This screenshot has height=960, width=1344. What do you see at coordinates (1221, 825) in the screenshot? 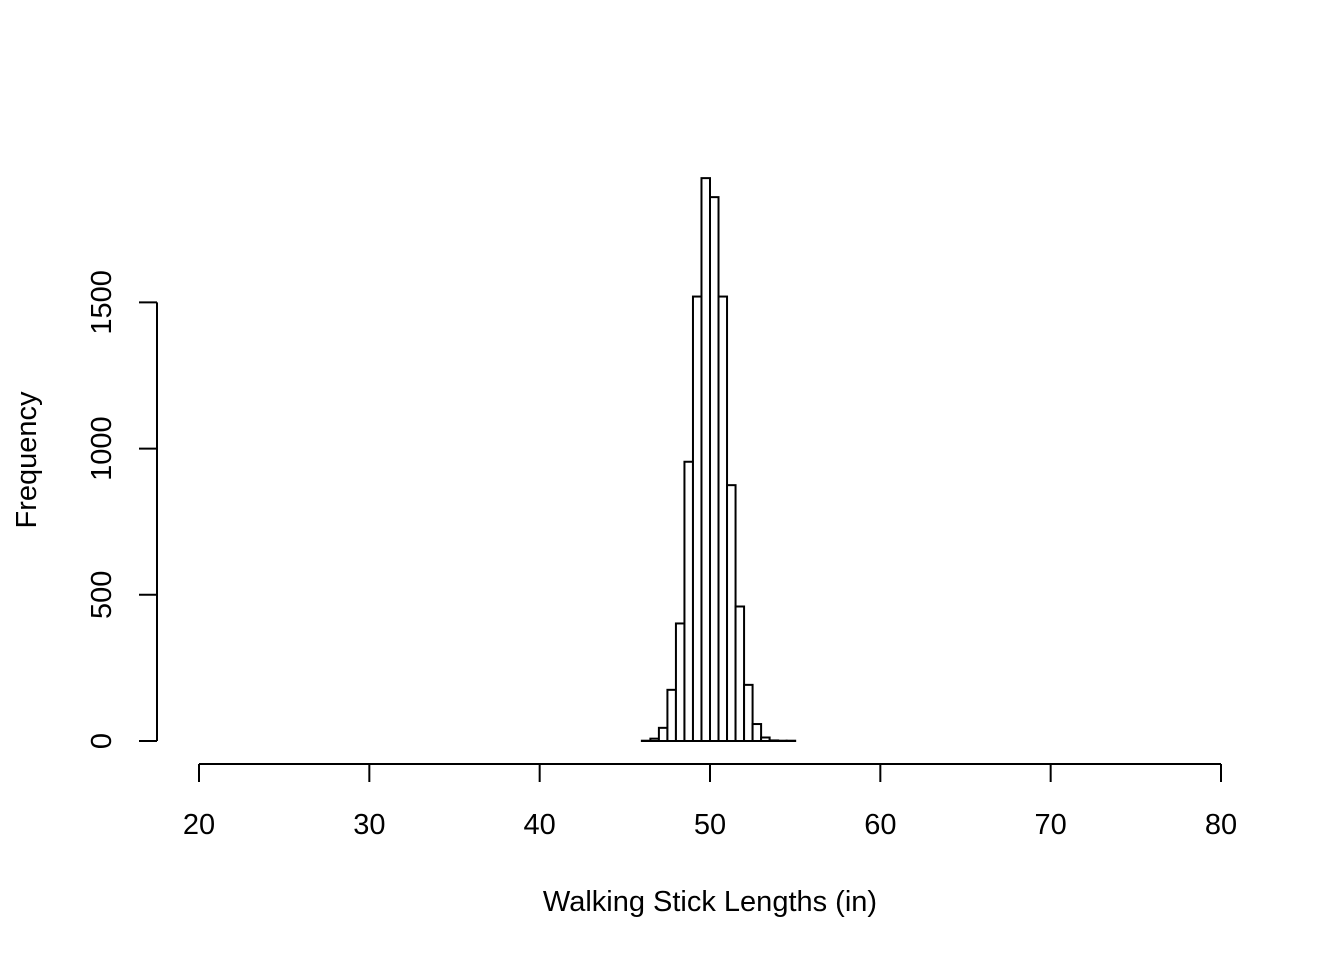
I see `x-tick-label: 80` at bounding box center [1221, 825].